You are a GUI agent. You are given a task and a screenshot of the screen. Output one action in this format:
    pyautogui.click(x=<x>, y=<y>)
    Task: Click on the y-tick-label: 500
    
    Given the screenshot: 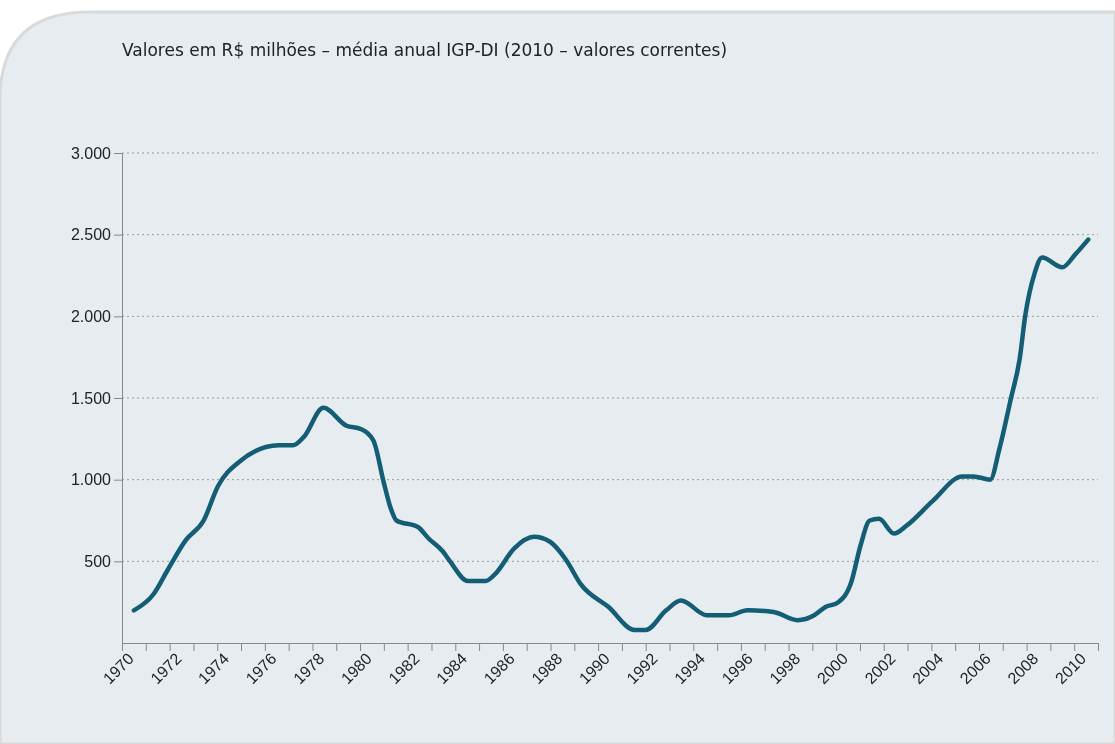 What is the action you would take?
    pyautogui.click(x=98, y=561)
    